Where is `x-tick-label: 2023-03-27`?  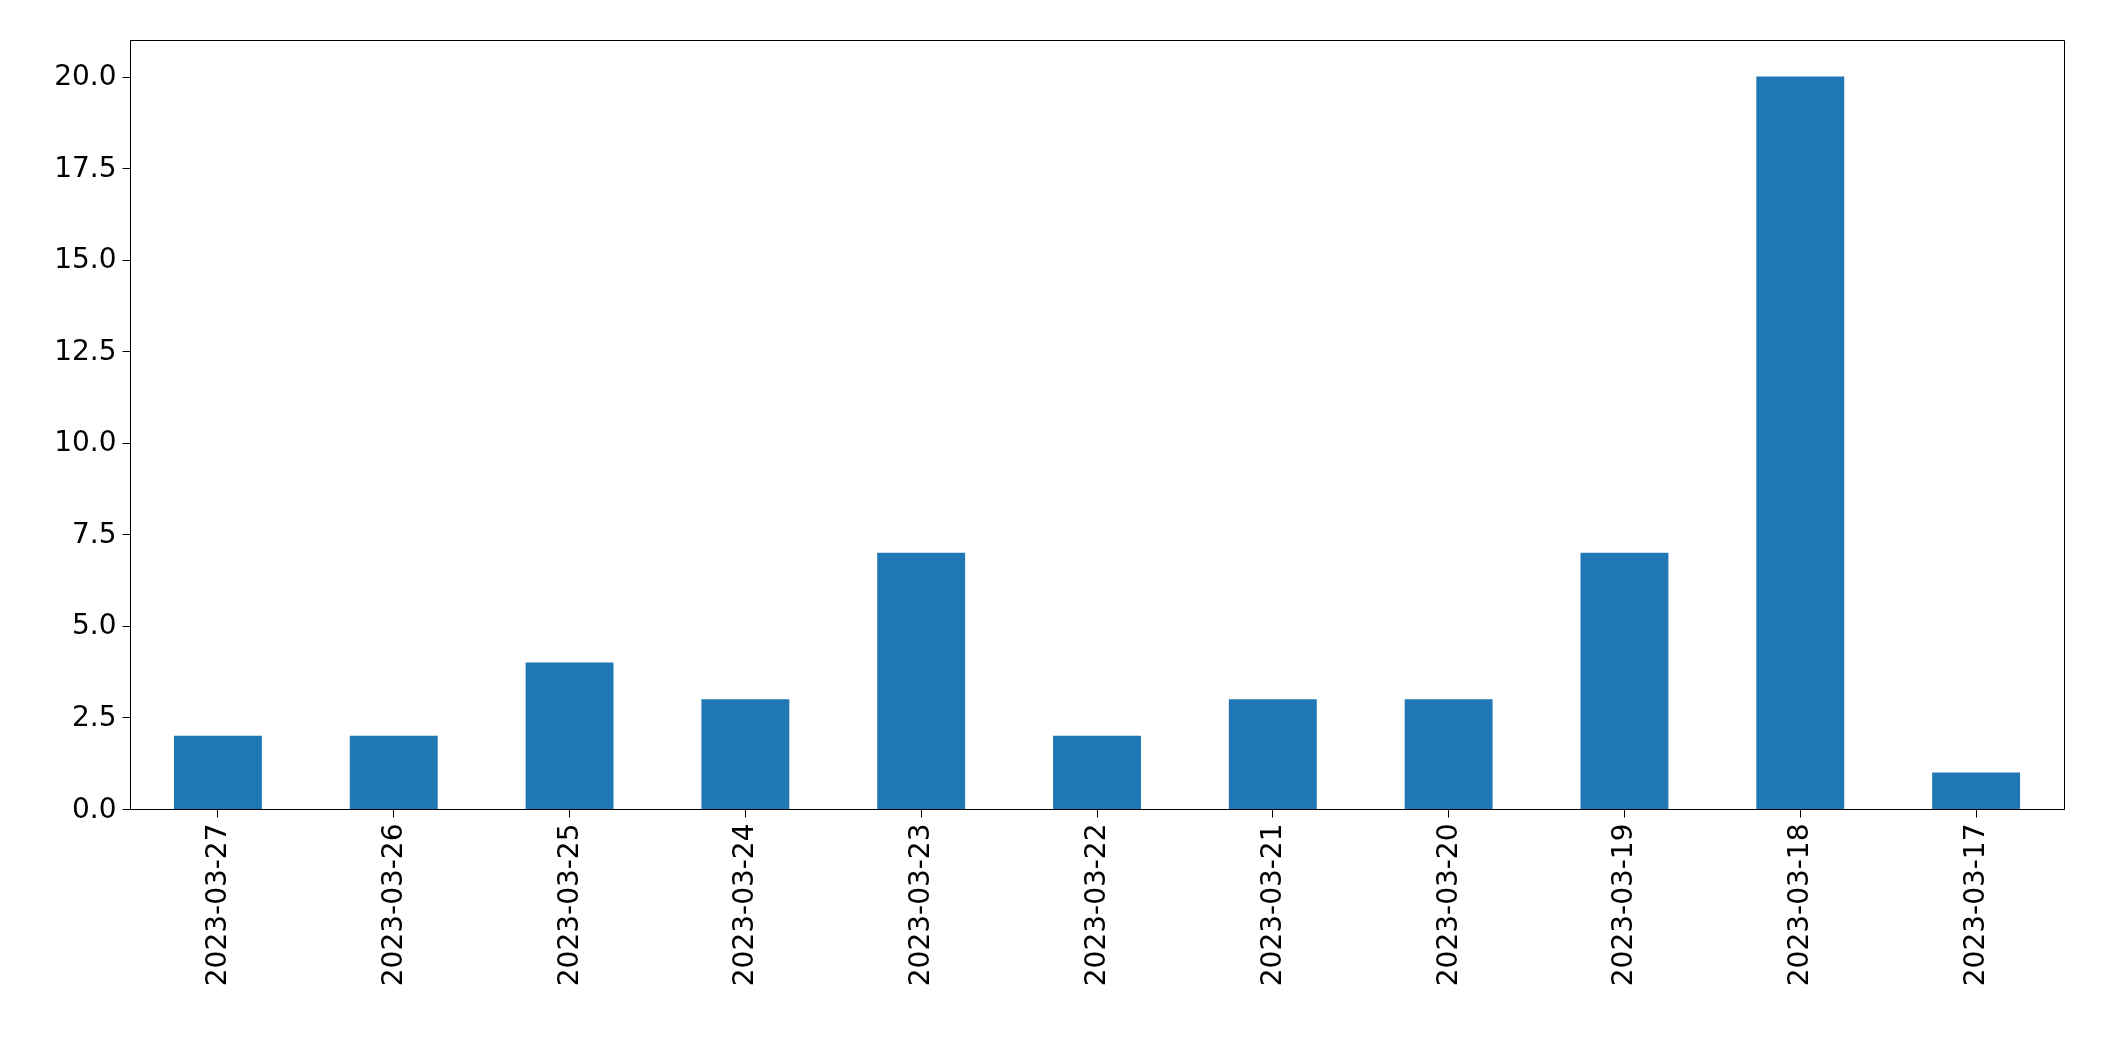 x-tick-label: 2023-03-27 is located at coordinates (216, 905).